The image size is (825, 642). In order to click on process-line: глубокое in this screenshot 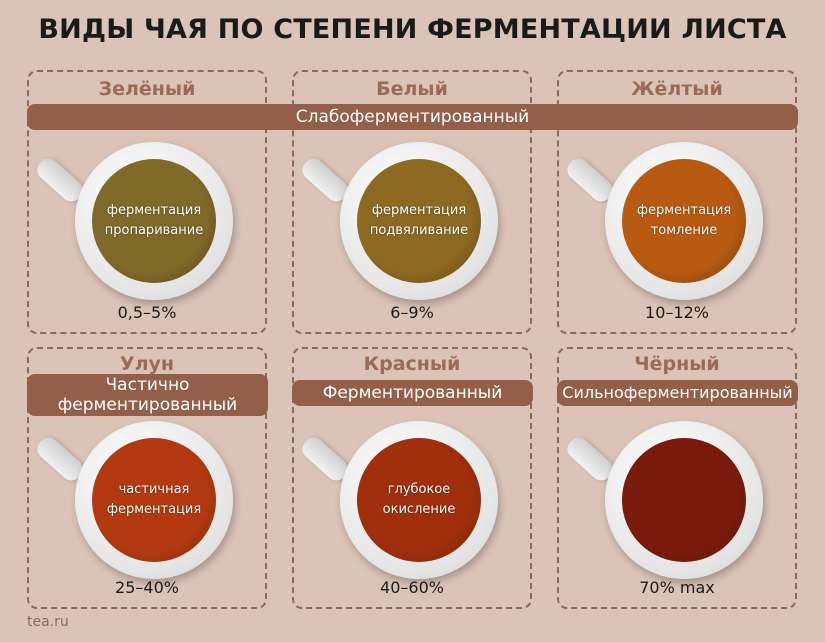, I will do `click(419, 489)`.